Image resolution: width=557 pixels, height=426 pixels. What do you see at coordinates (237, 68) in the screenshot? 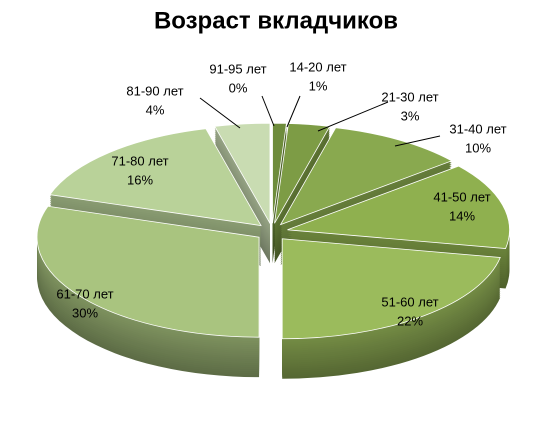
I see `category-label: 91-95 лет` at bounding box center [237, 68].